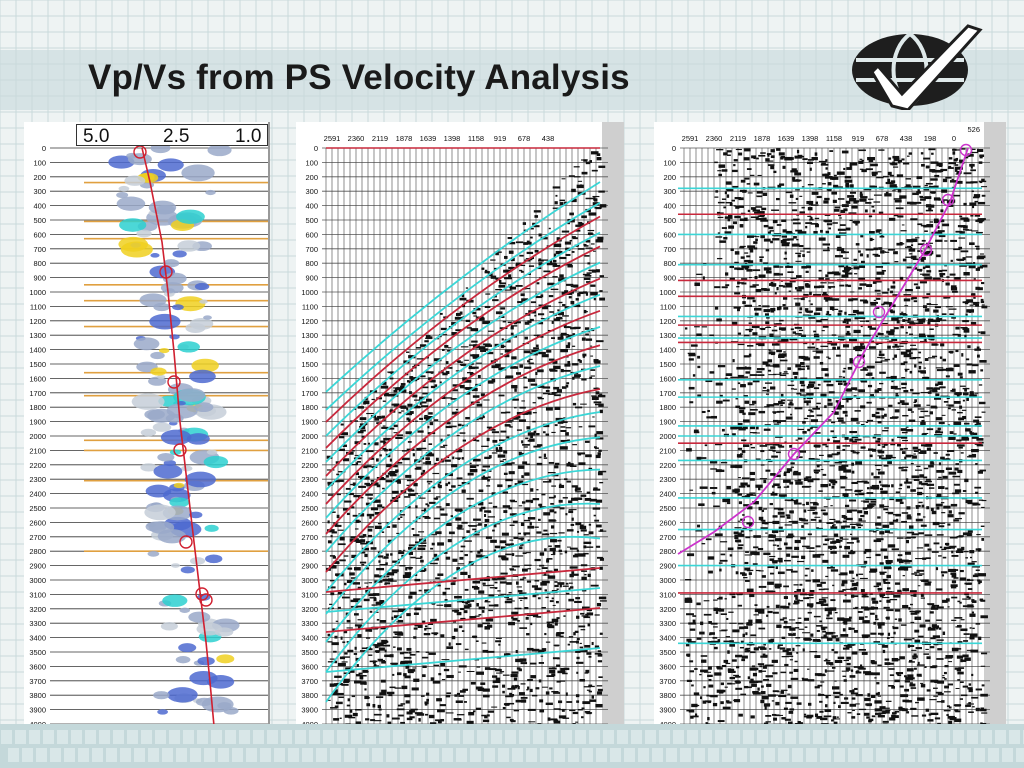 The width and height of the screenshot is (1024, 768). Describe the element at coordinates (667, 681) in the screenshot. I see `time-tick-label: 3700` at that location.